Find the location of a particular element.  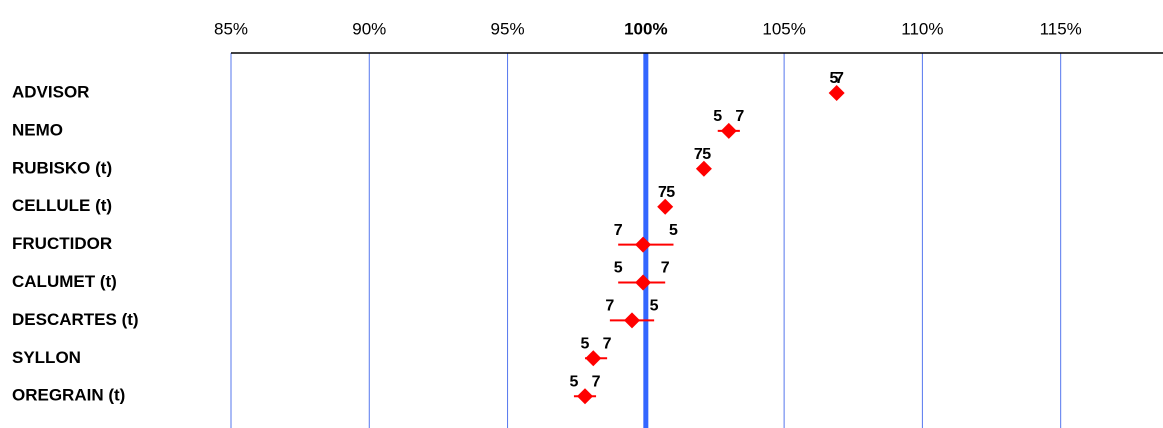

category-label: NEMO is located at coordinates (37, 129).